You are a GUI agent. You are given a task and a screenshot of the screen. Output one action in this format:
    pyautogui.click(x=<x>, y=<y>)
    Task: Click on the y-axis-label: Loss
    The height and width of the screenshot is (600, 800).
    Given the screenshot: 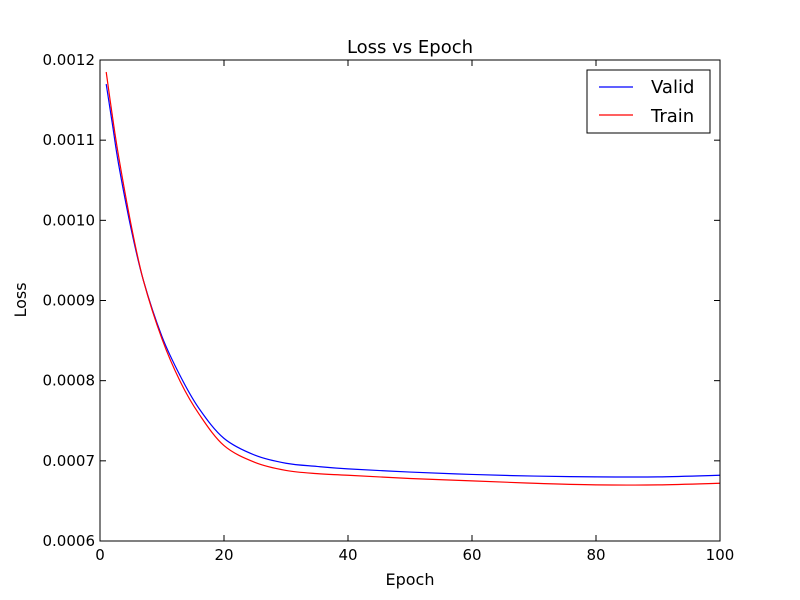 What is the action you would take?
    pyautogui.click(x=20, y=299)
    